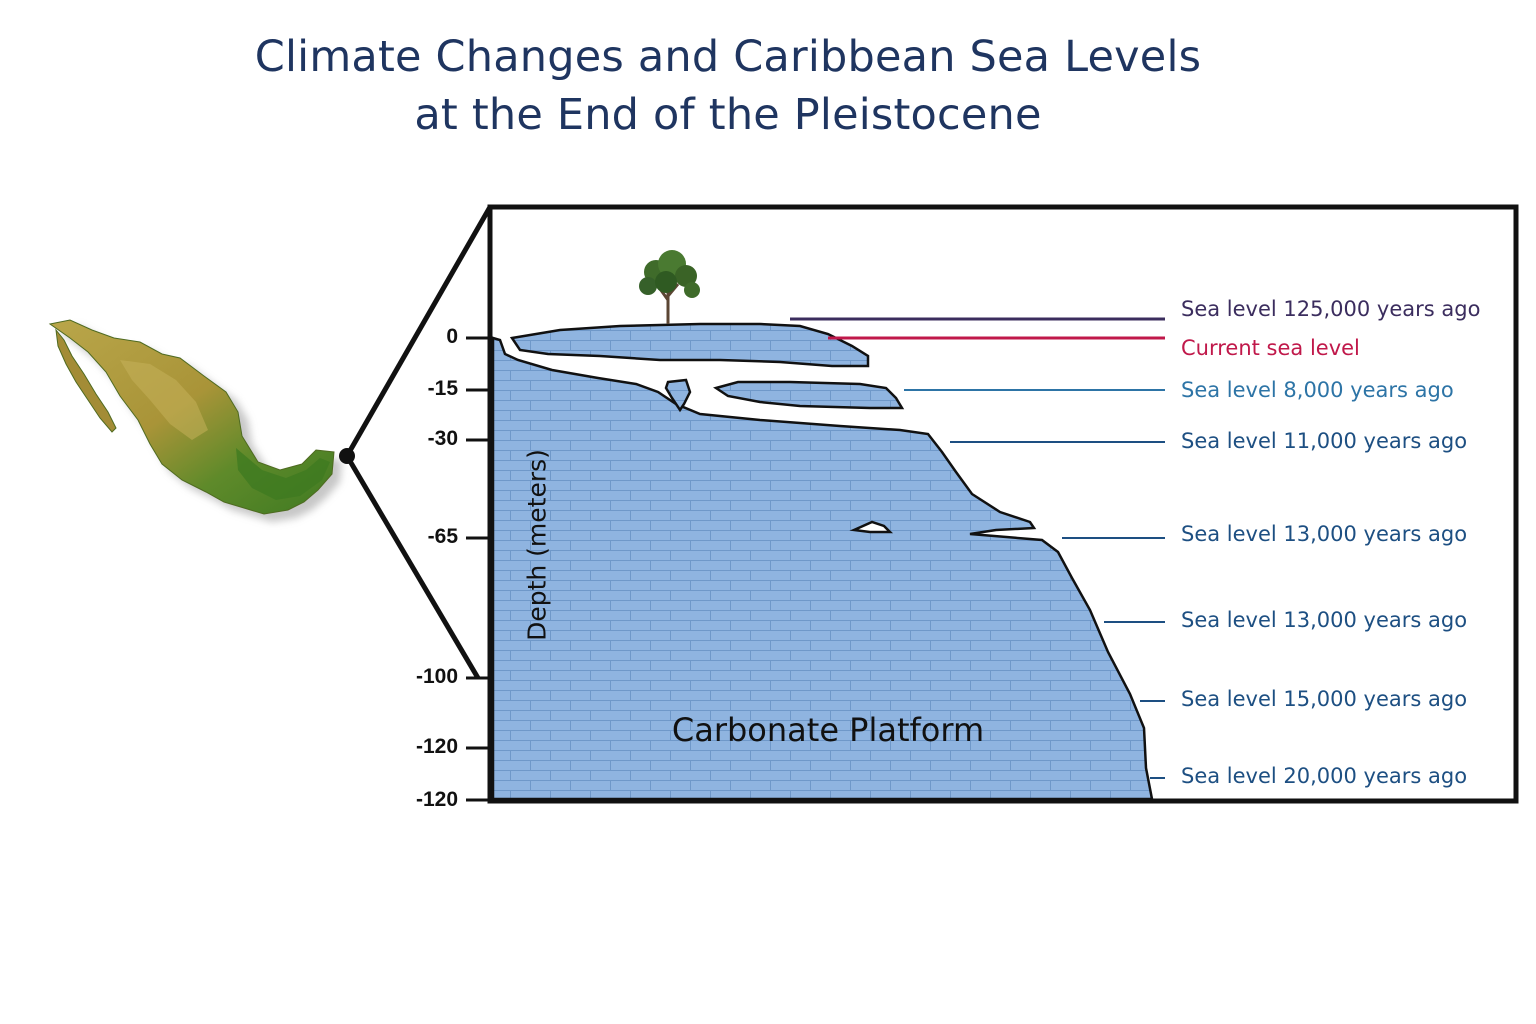 Image resolution: width=1536 pixels, height=1024 pixels. What do you see at coordinates (416, 442) in the screenshot?
I see `zoom-connector` at bounding box center [416, 442].